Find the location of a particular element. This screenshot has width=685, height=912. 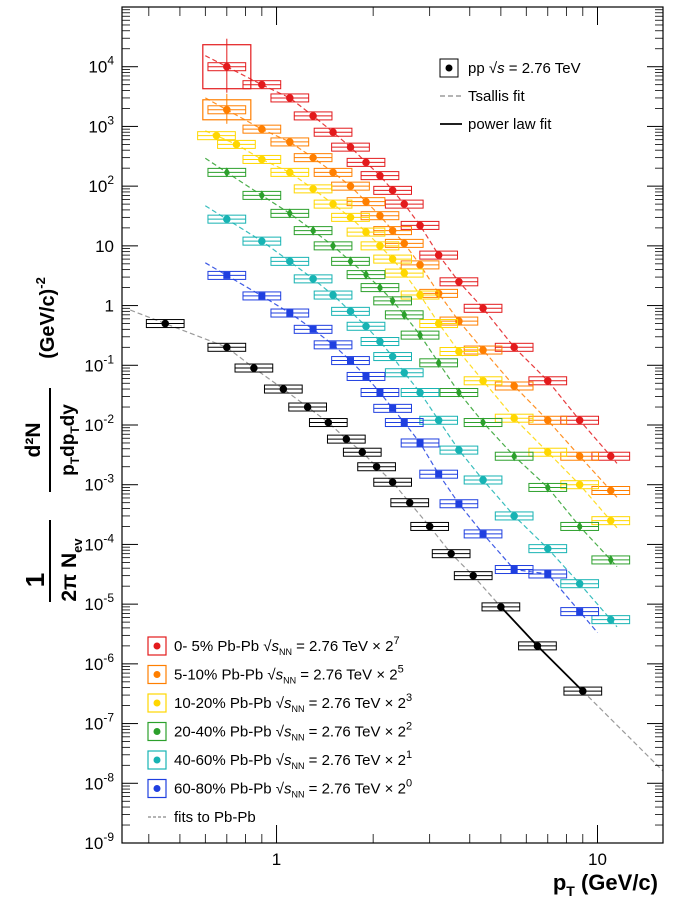

y-tick-label: 10⁻⁴ is located at coordinates (99, 542).